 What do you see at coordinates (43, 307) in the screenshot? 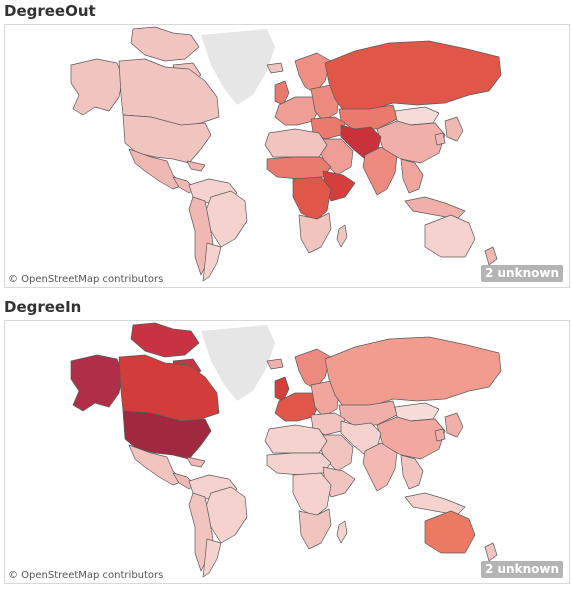
I see `degree-in-title: DegreeIn` at bounding box center [43, 307].